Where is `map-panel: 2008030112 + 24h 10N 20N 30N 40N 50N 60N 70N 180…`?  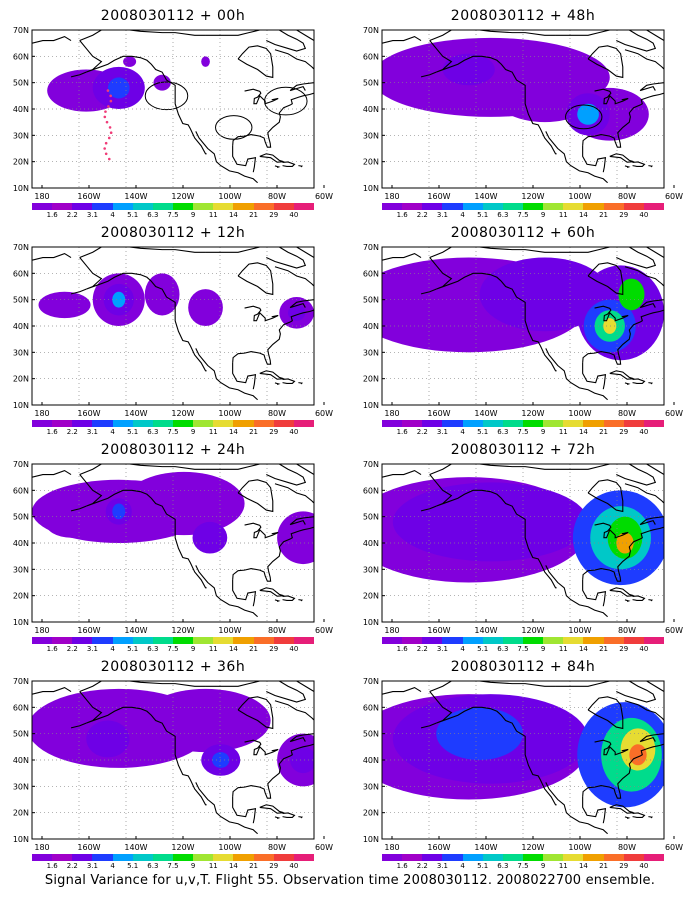
map-panel: 2008030112 + 24h 10N 20N 30N 40N 50N 60N 70N 180… is located at coordinates (170, 544).